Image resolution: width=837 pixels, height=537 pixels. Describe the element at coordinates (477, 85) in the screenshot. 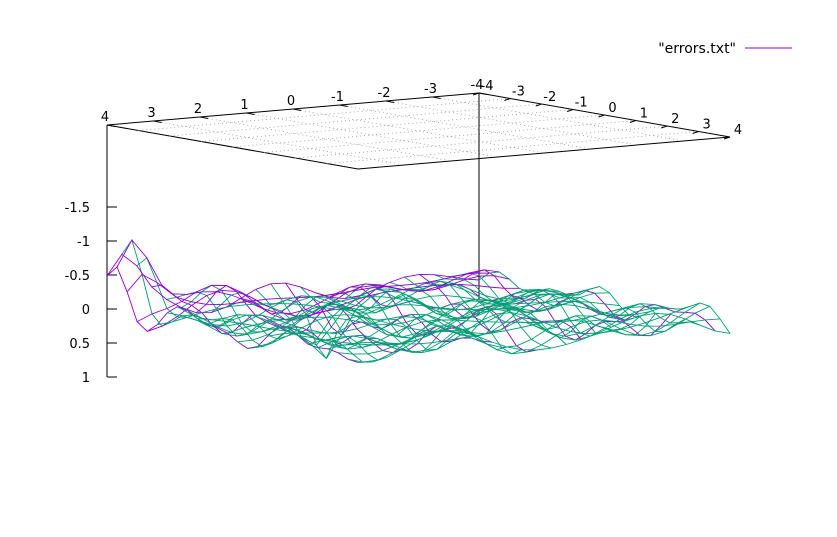

I see `y-tick-label: -4` at that location.